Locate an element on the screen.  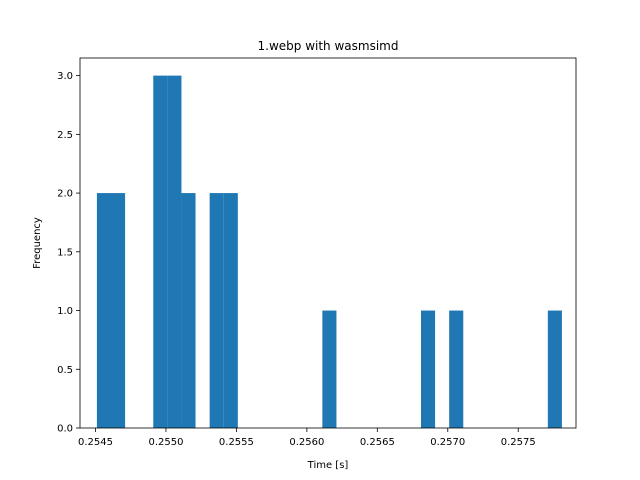
y-ticks-group: 0.0 0.5 1.0 1.5 2.0 2.5 3.0 is located at coordinates (68, 253).